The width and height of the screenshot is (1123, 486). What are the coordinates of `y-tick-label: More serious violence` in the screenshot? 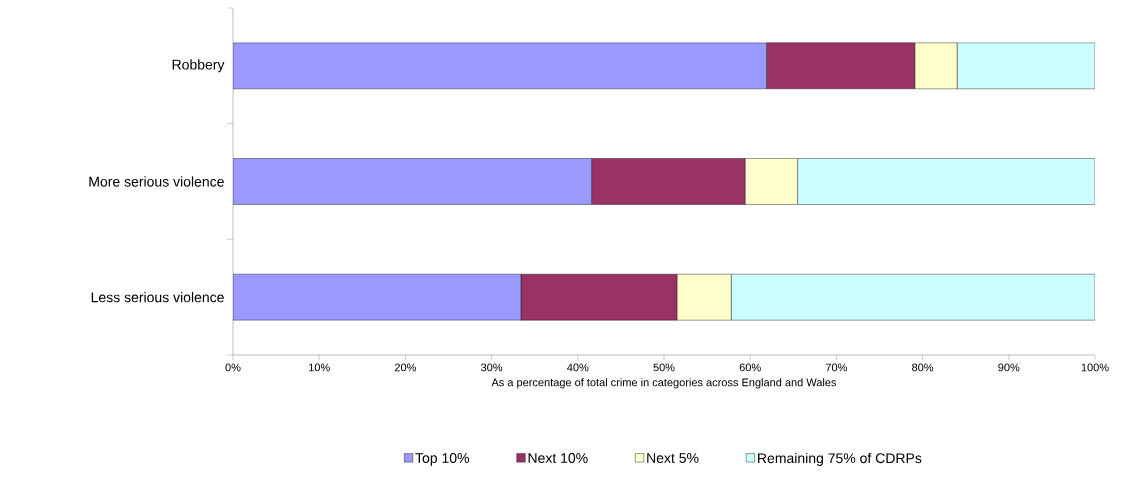 It's located at (156, 181).